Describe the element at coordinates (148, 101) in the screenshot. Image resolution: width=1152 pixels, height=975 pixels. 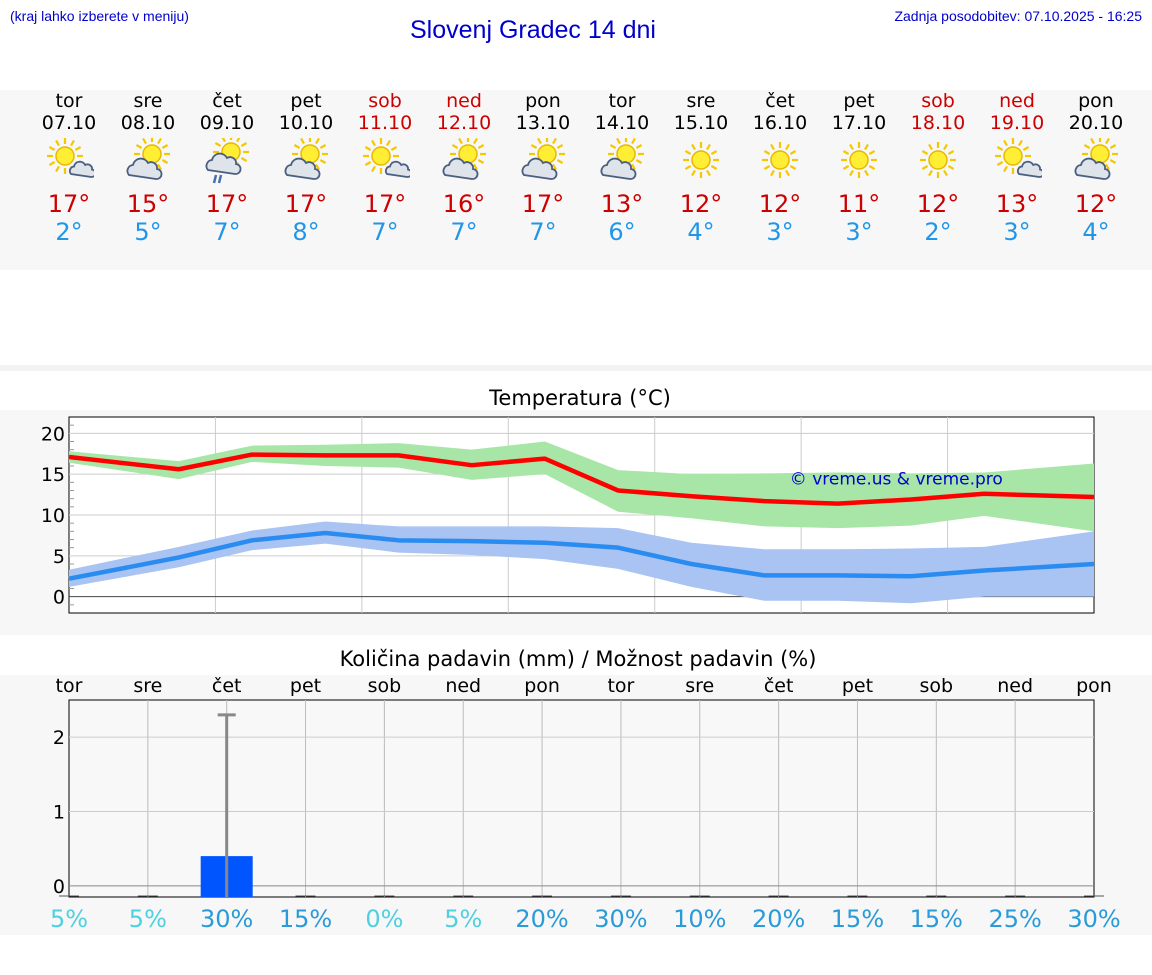
I see `day-name: sre` at that location.